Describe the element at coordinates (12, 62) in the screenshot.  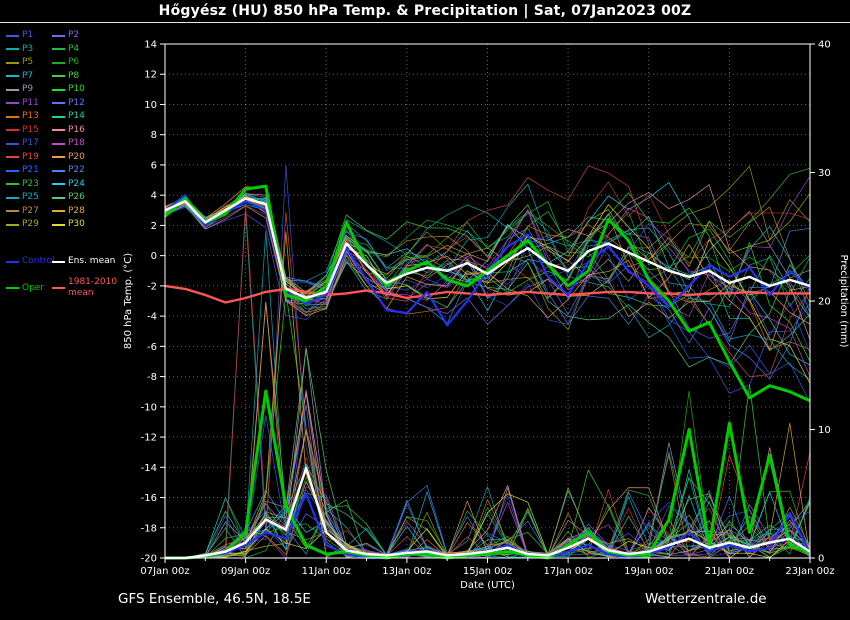
I see `legend-member-p5-color-dash` at that location.